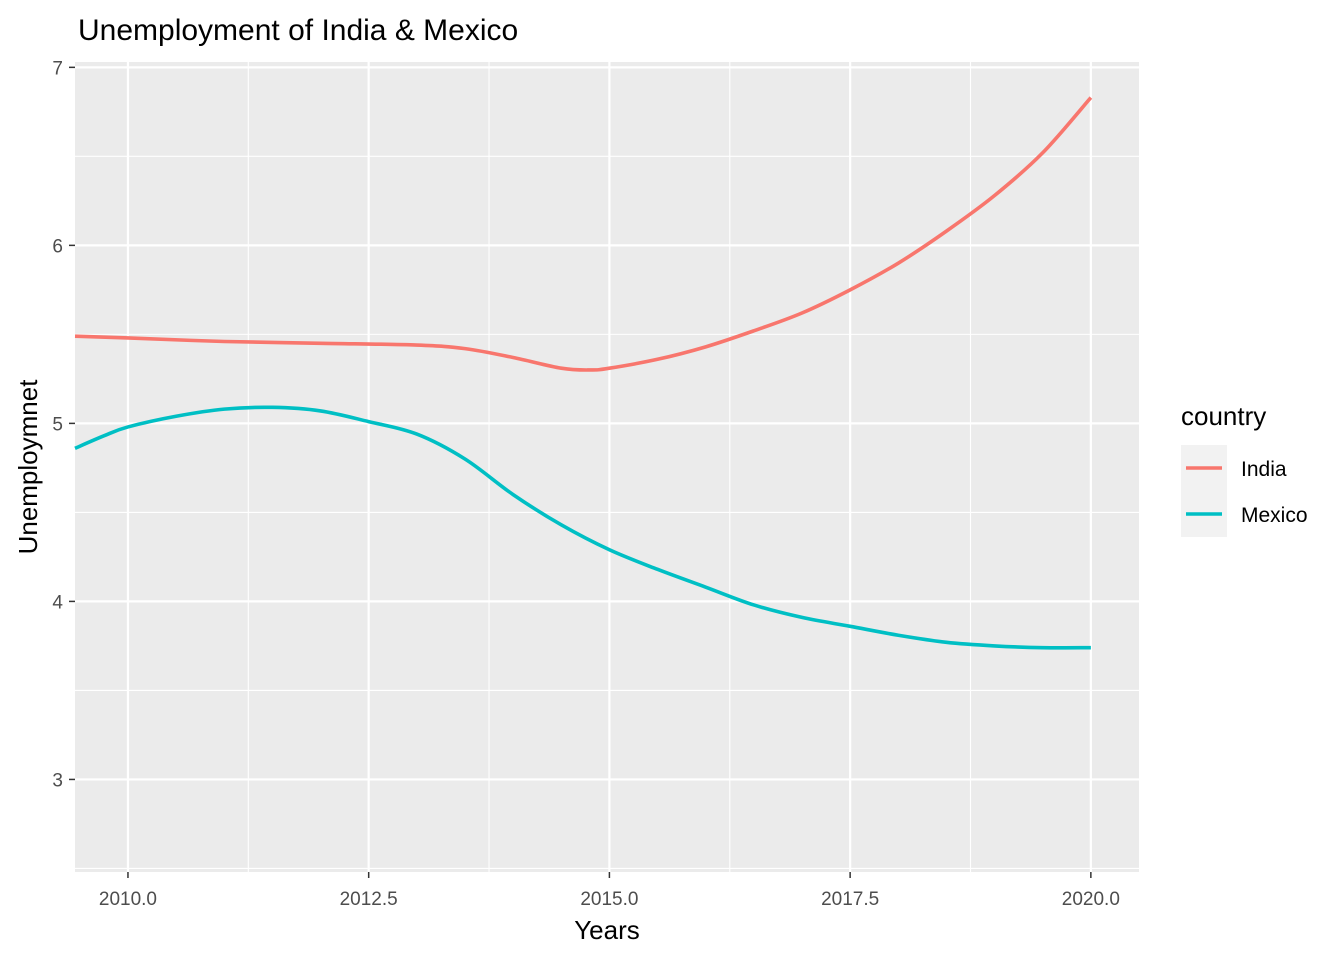 The height and width of the screenshot is (960, 1344). What do you see at coordinates (1223, 416) in the screenshot?
I see `legend-title: country` at bounding box center [1223, 416].